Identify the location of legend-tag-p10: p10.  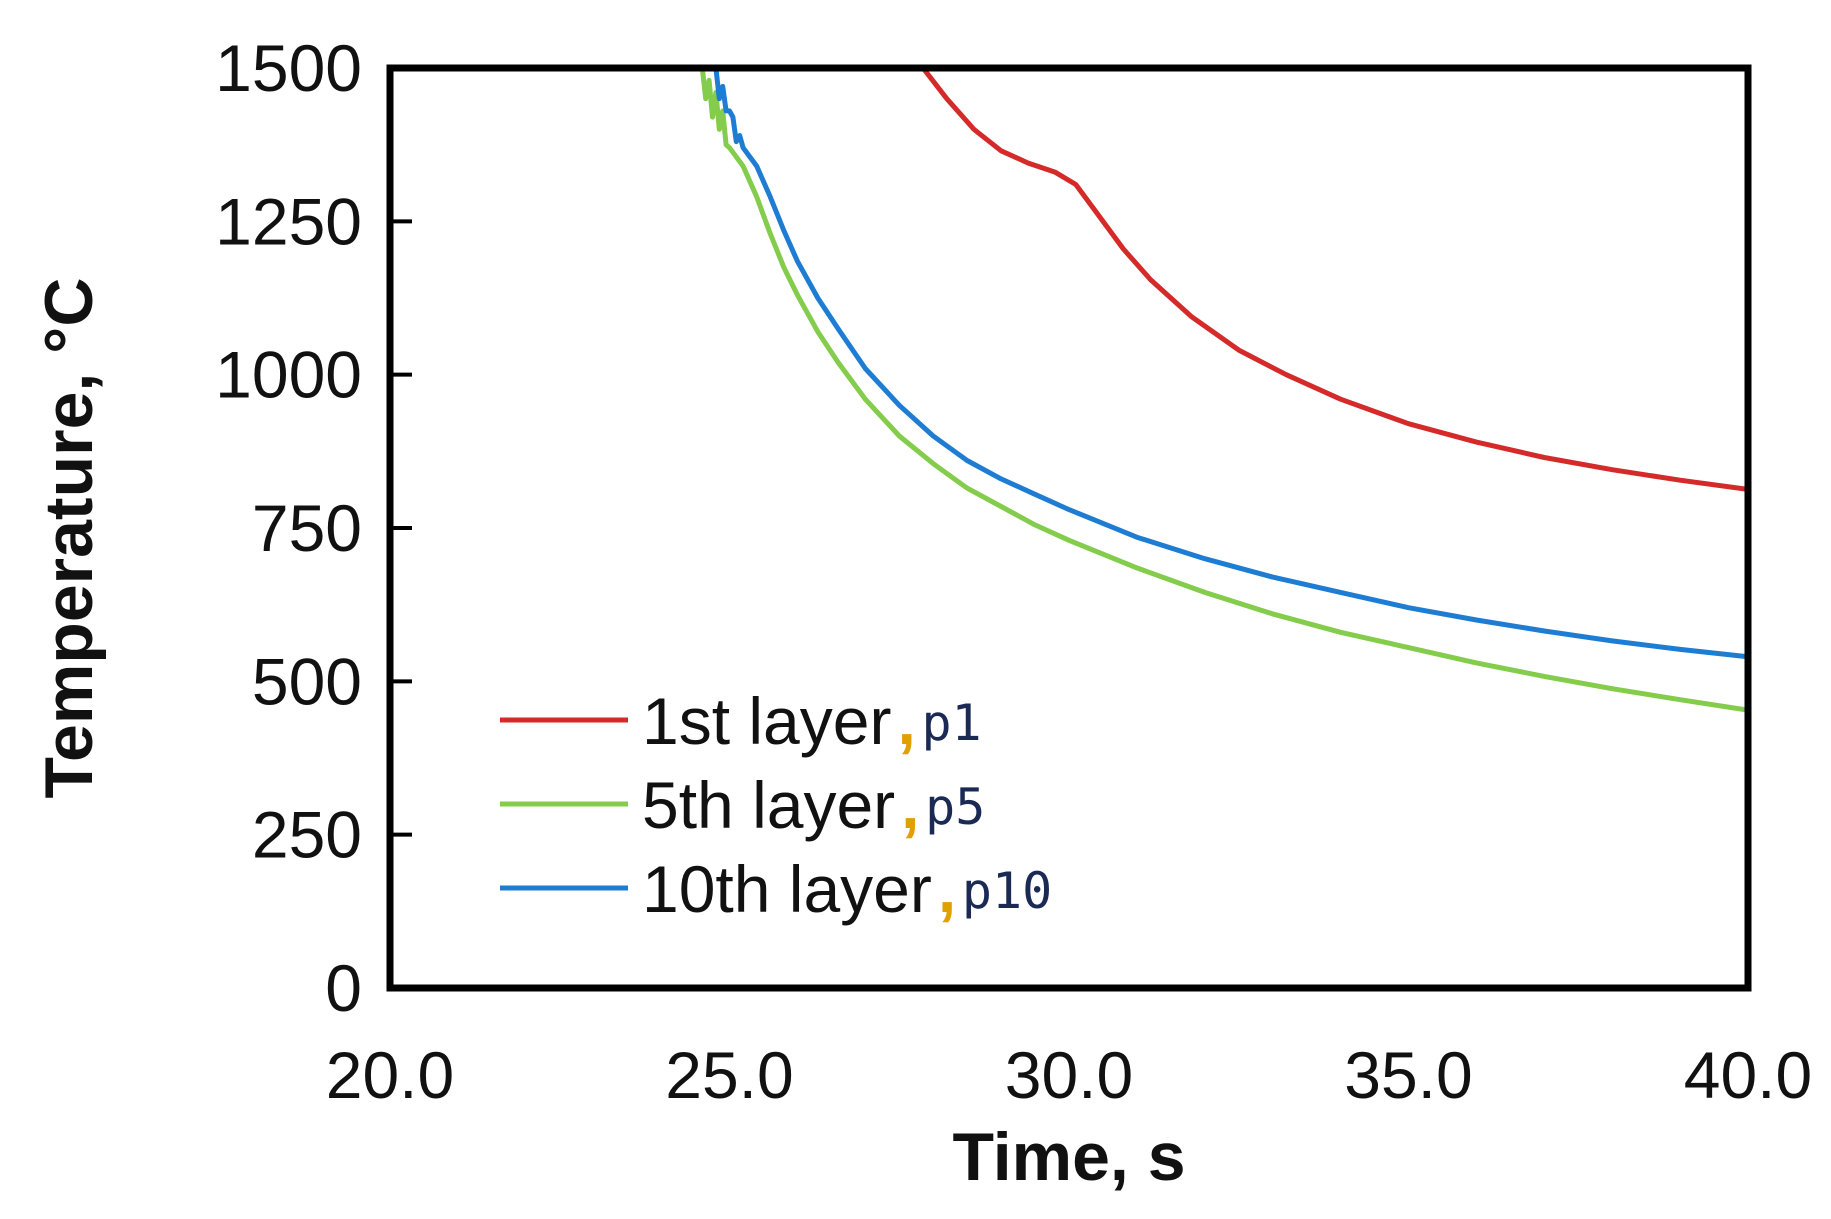
(1007, 891).